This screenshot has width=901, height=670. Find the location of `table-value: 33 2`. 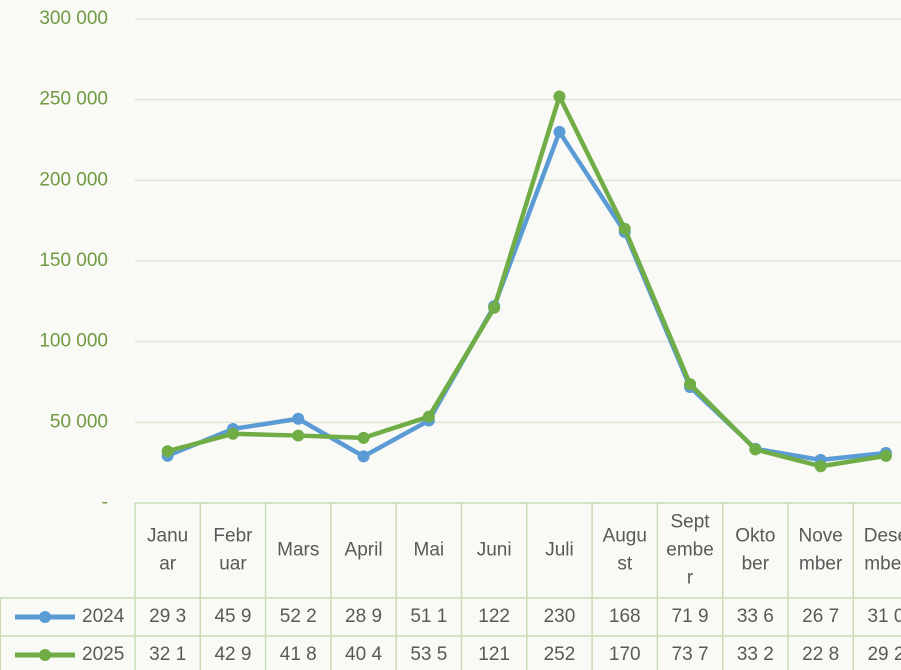

table-value: 33 2 is located at coordinates (755, 654).